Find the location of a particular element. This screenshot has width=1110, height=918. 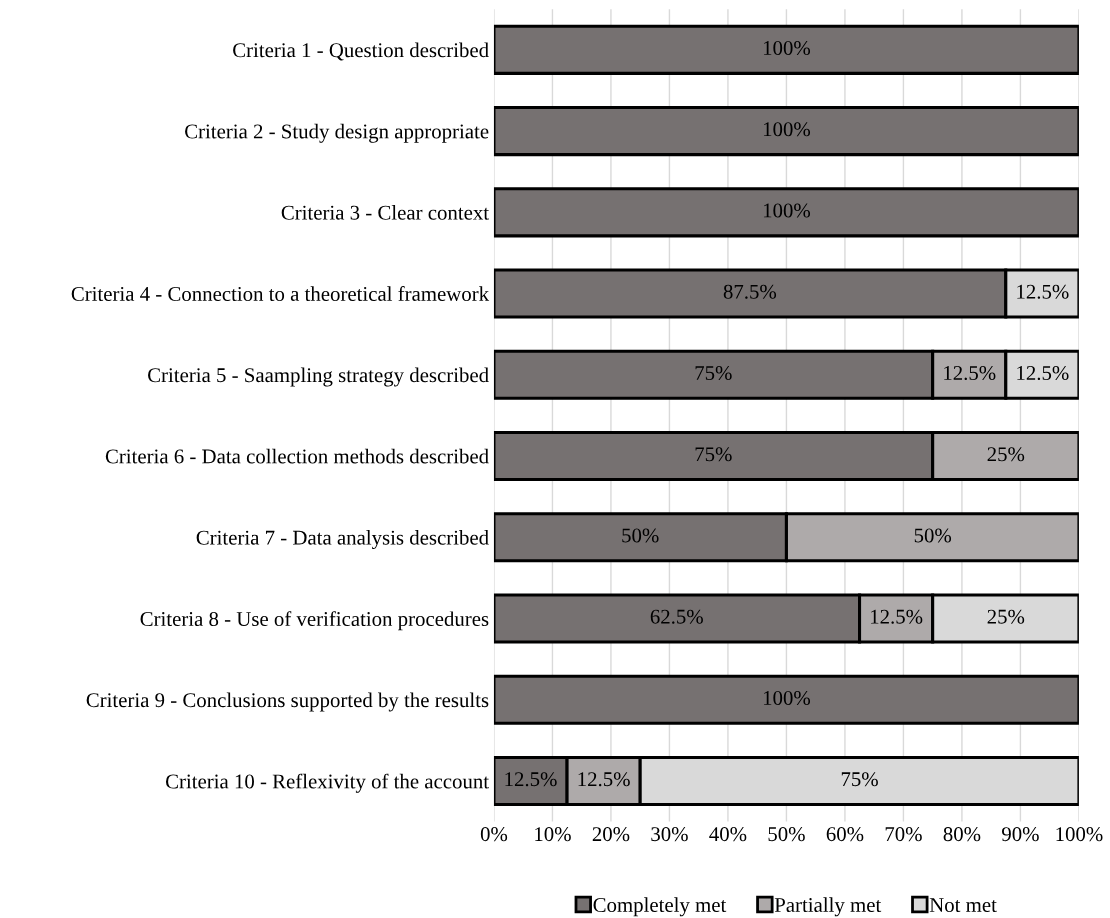

y-tick-label: Criteria 3 - Clear context is located at coordinates (385, 212).